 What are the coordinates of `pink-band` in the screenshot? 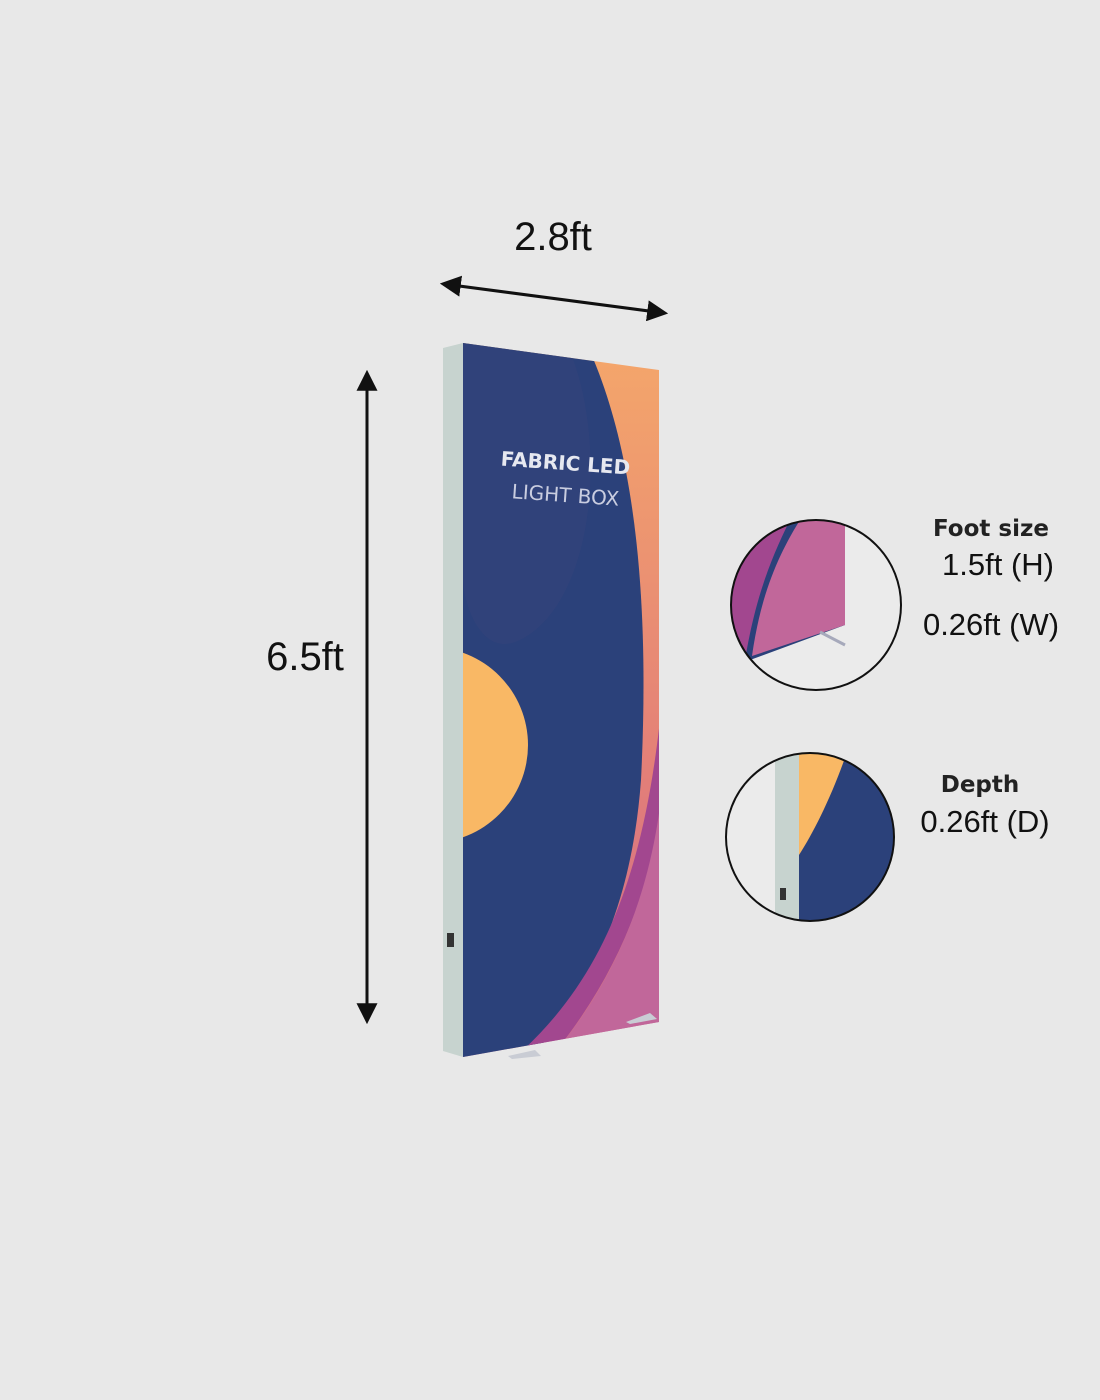 It's located at (599, 923).